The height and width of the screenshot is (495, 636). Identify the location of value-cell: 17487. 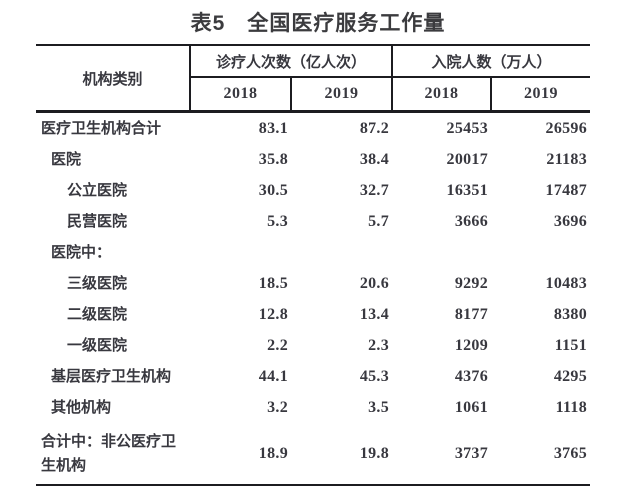
(566, 190).